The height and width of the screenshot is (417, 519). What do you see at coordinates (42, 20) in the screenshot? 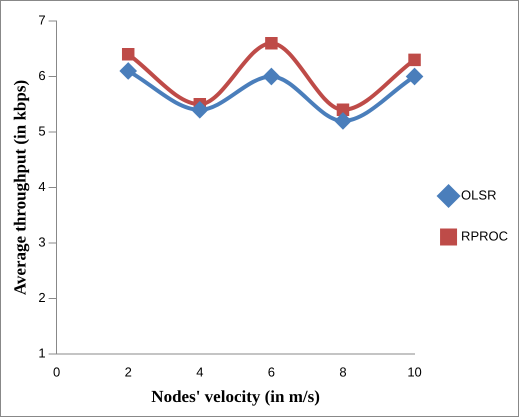
I see `y-tick-label: 7` at bounding box center [42, 20].